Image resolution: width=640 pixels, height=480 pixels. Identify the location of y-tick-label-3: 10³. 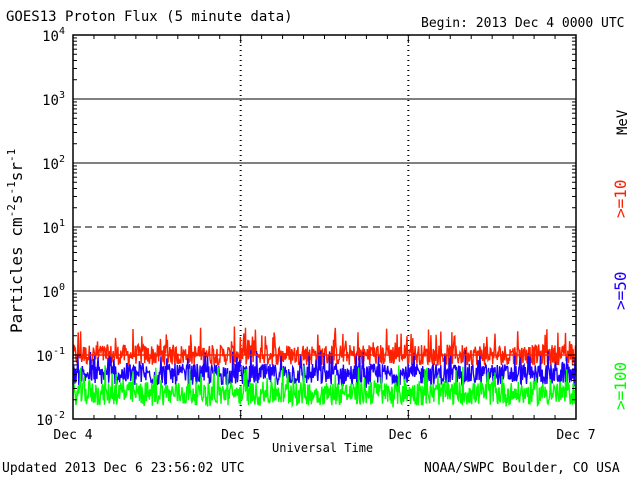
(53, 99).